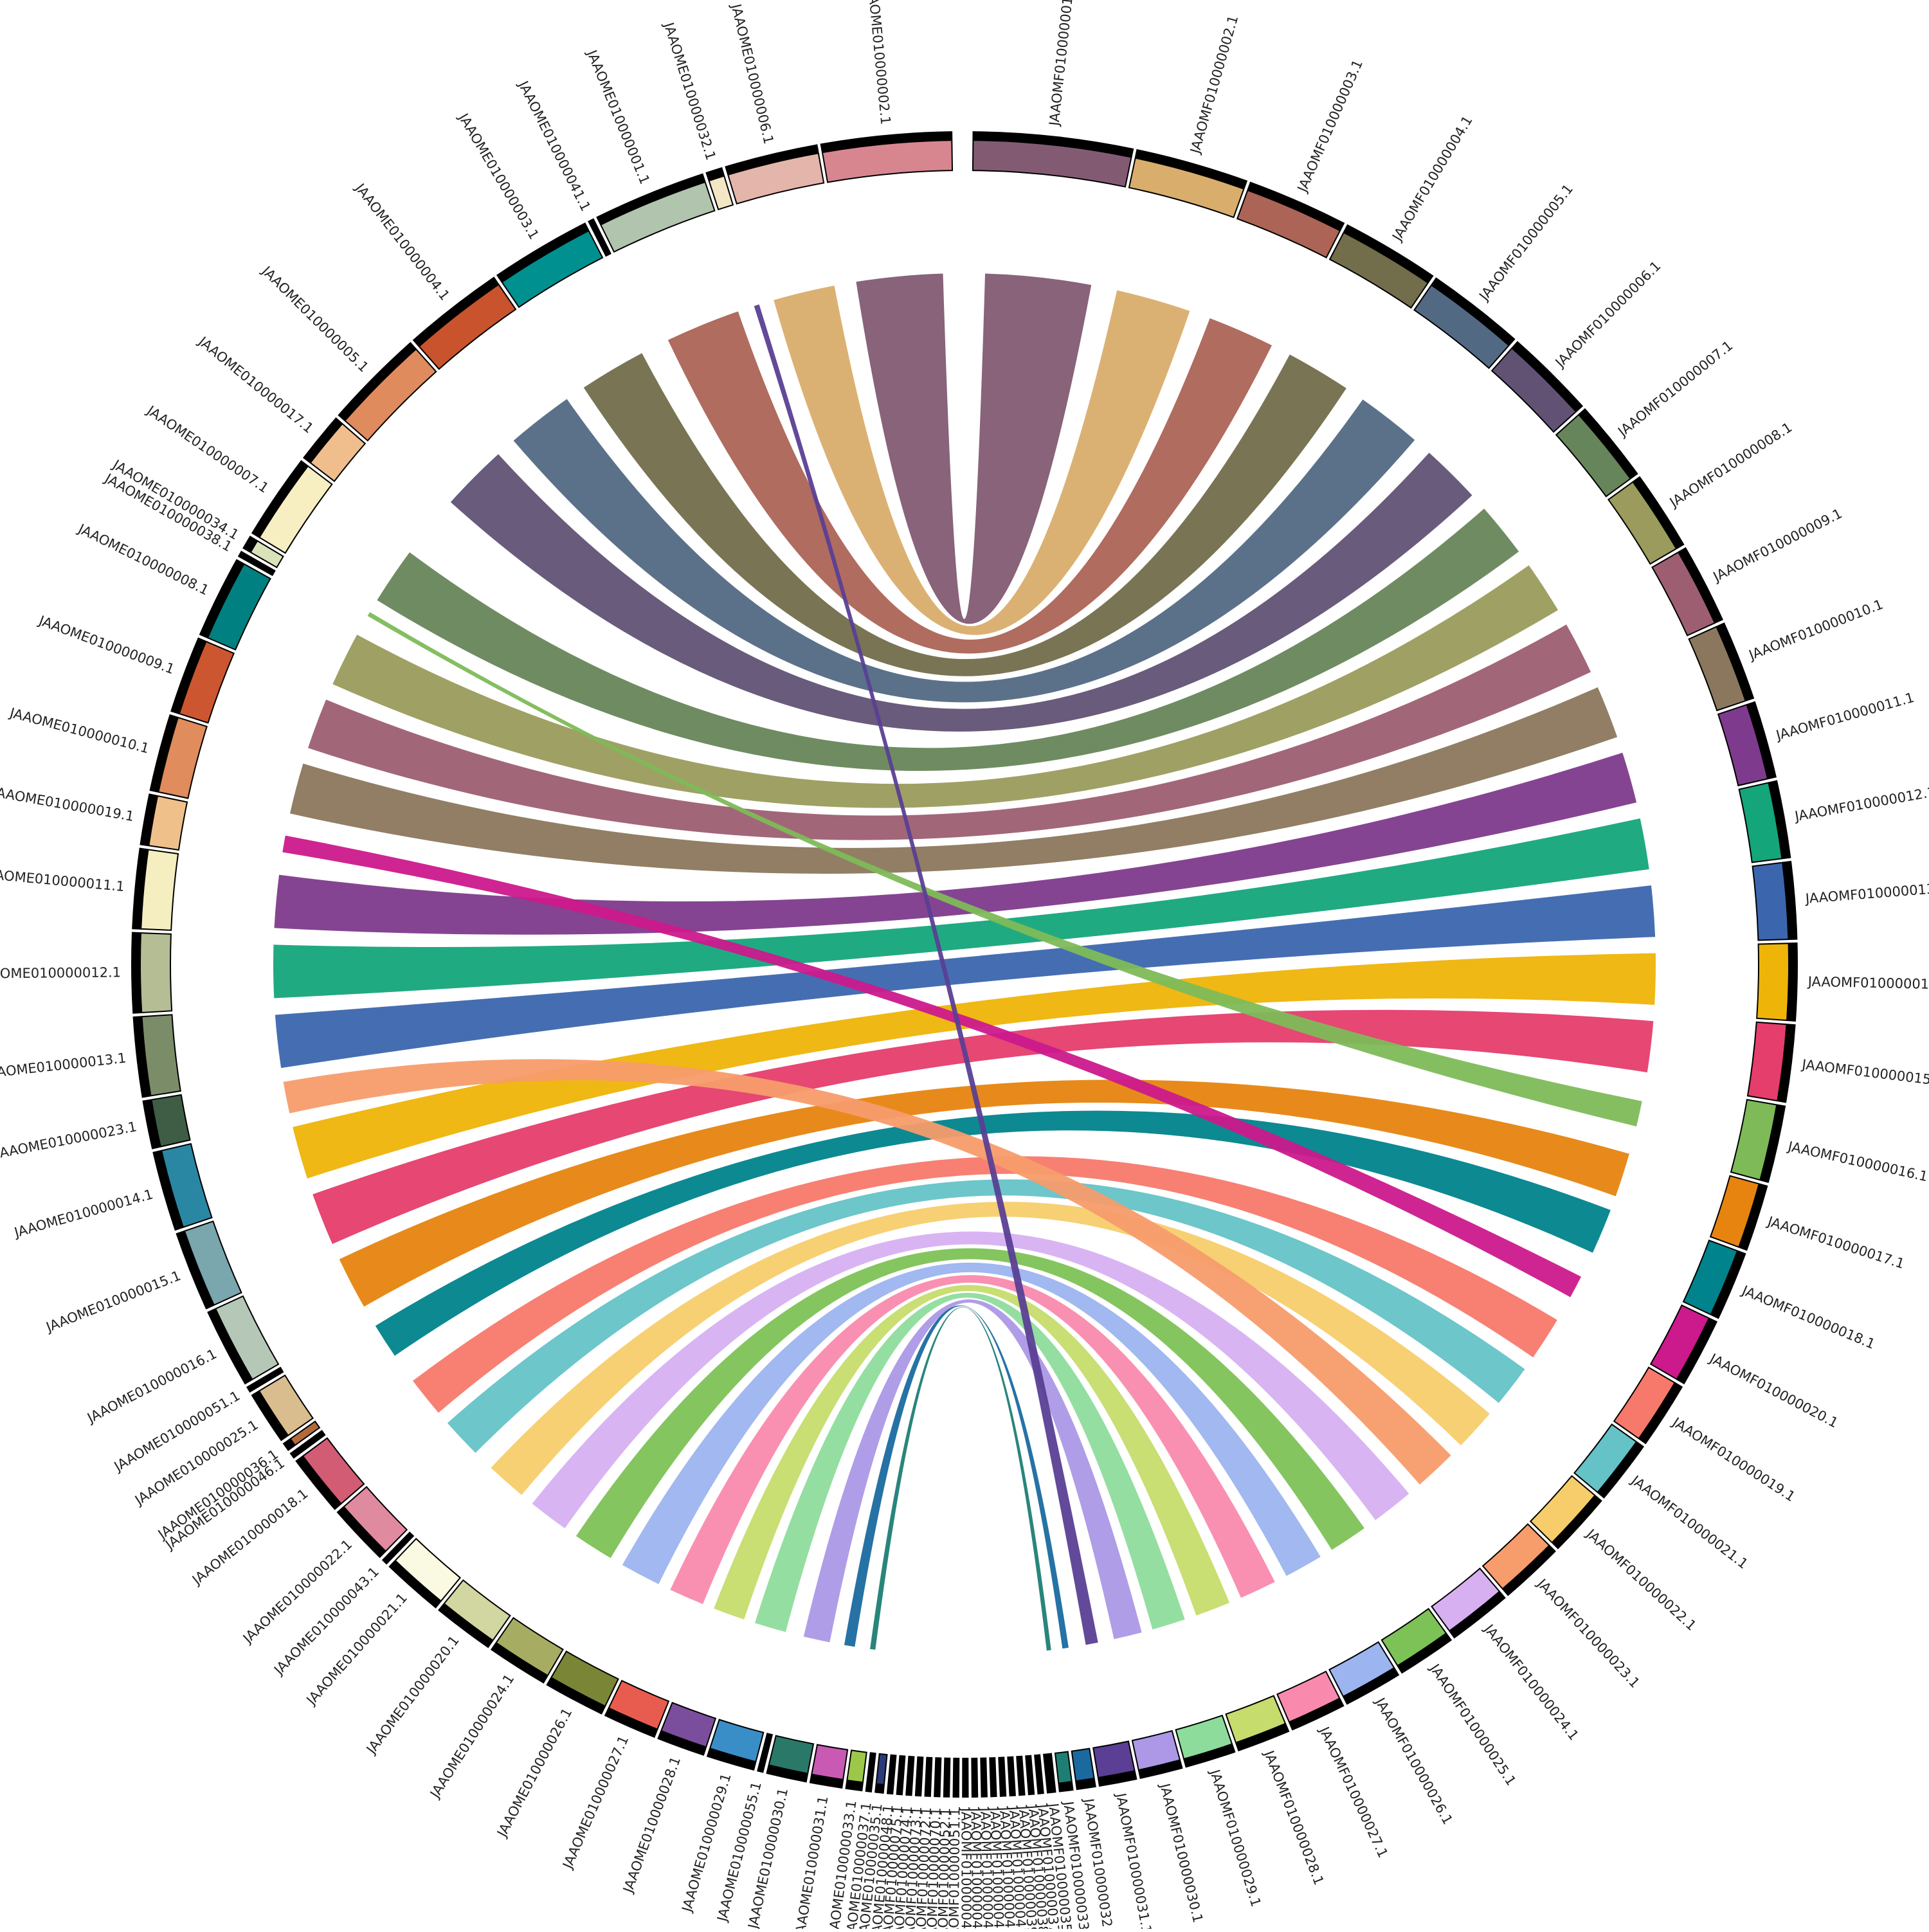 Image resolution: width=1929 pixels, height=1932 pixels. I want to click on contig-JAAOMF010000023.1, so click(1518, 1559).